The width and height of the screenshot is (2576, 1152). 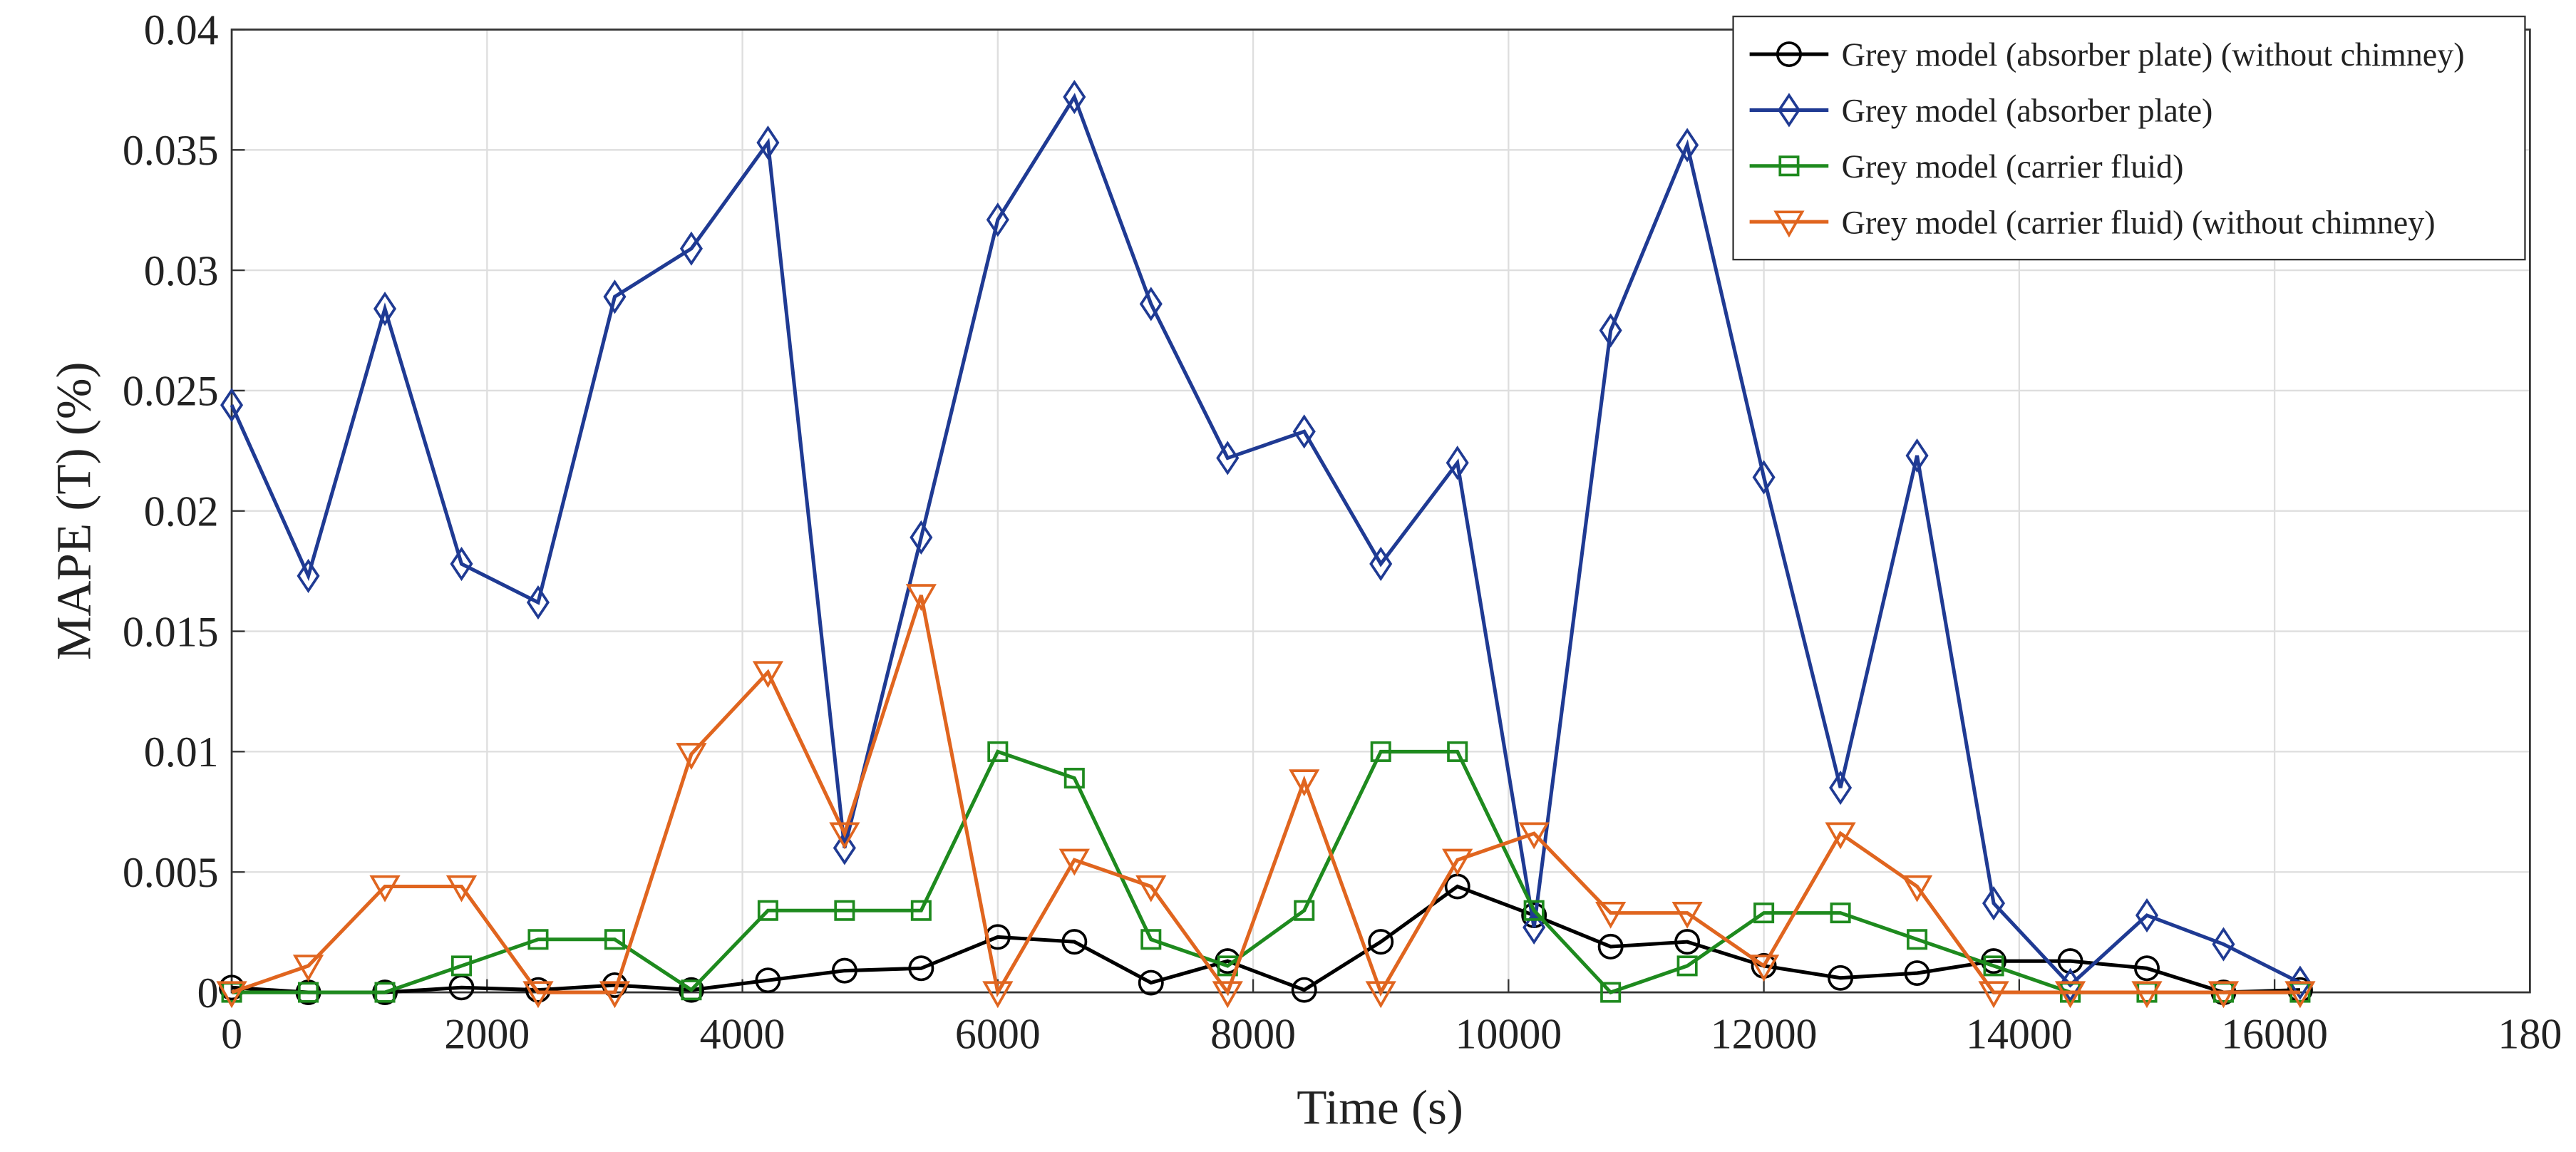 What do you see at coordinates (208, 993) in the screenshot?
I see `y-tick-label: 0` at bounding box center [208, 993].